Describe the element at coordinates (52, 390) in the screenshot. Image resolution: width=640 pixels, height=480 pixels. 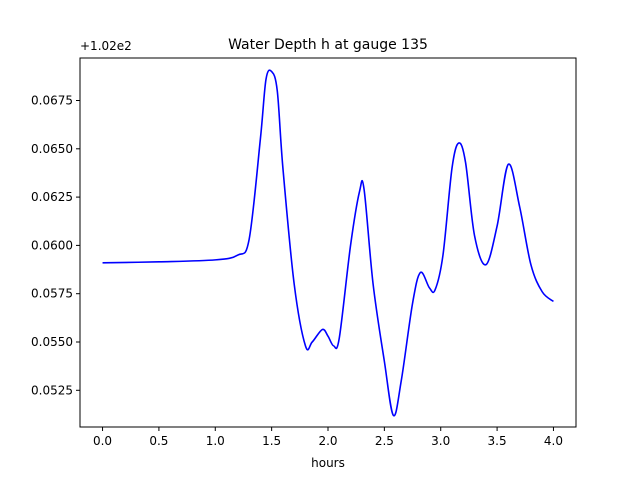
I see `y-tick-label: 0.0525` at that location.